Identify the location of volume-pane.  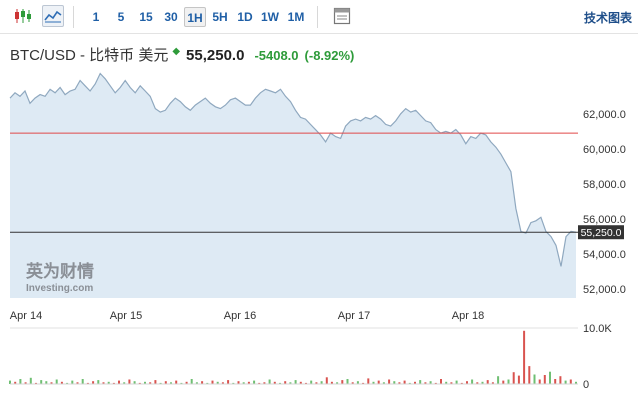
(293, 356).